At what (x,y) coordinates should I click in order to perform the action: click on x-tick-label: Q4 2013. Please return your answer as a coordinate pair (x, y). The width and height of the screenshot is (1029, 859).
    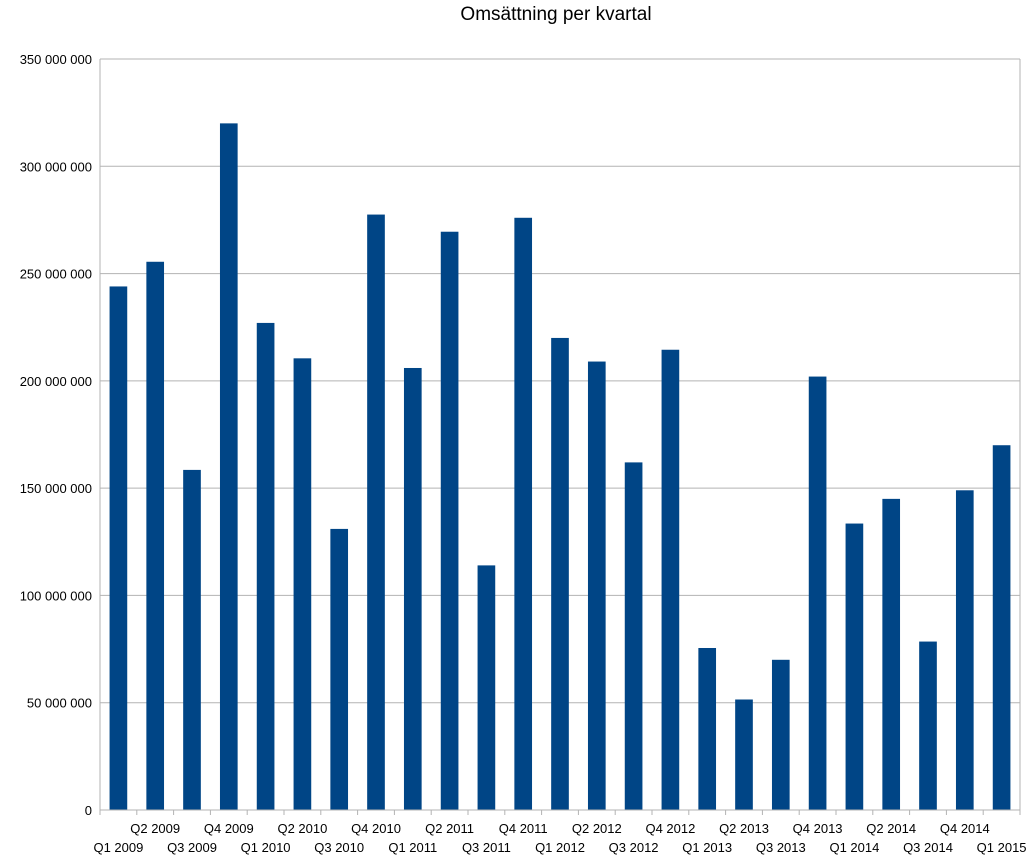
    Looking at the image, I should click on (818, 828).